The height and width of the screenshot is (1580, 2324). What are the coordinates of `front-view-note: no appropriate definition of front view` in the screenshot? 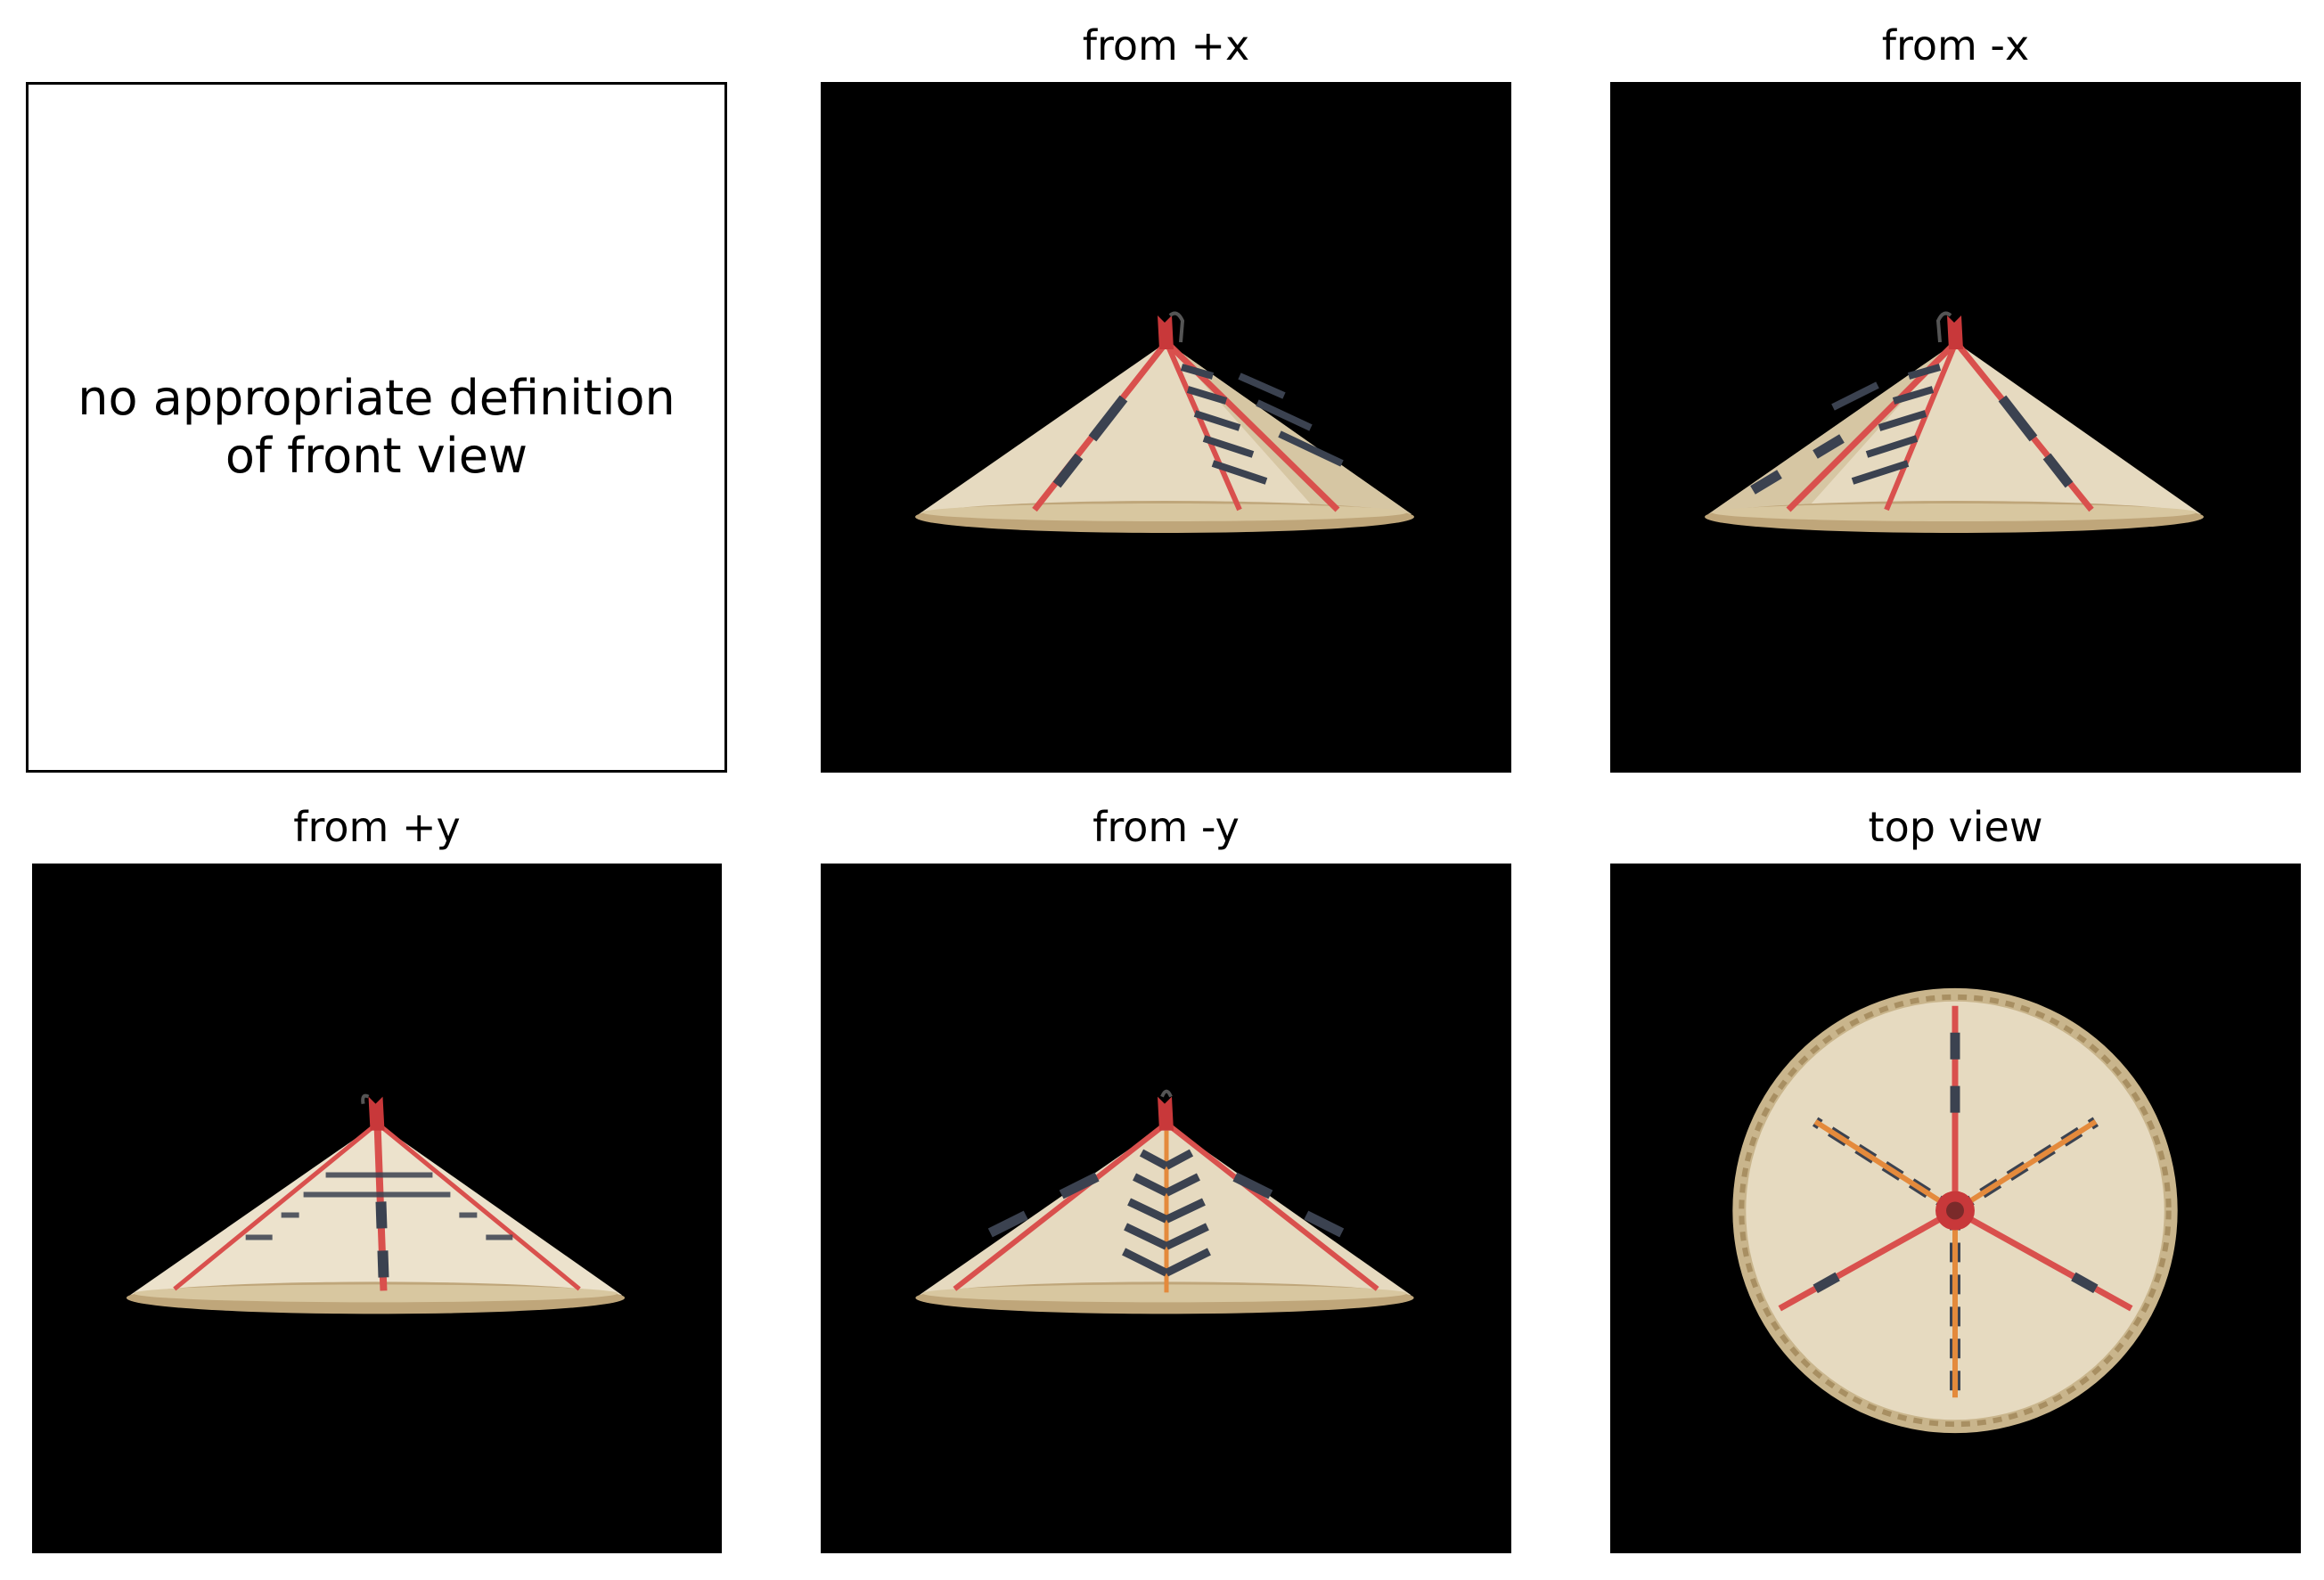 It's located at (376, 427).